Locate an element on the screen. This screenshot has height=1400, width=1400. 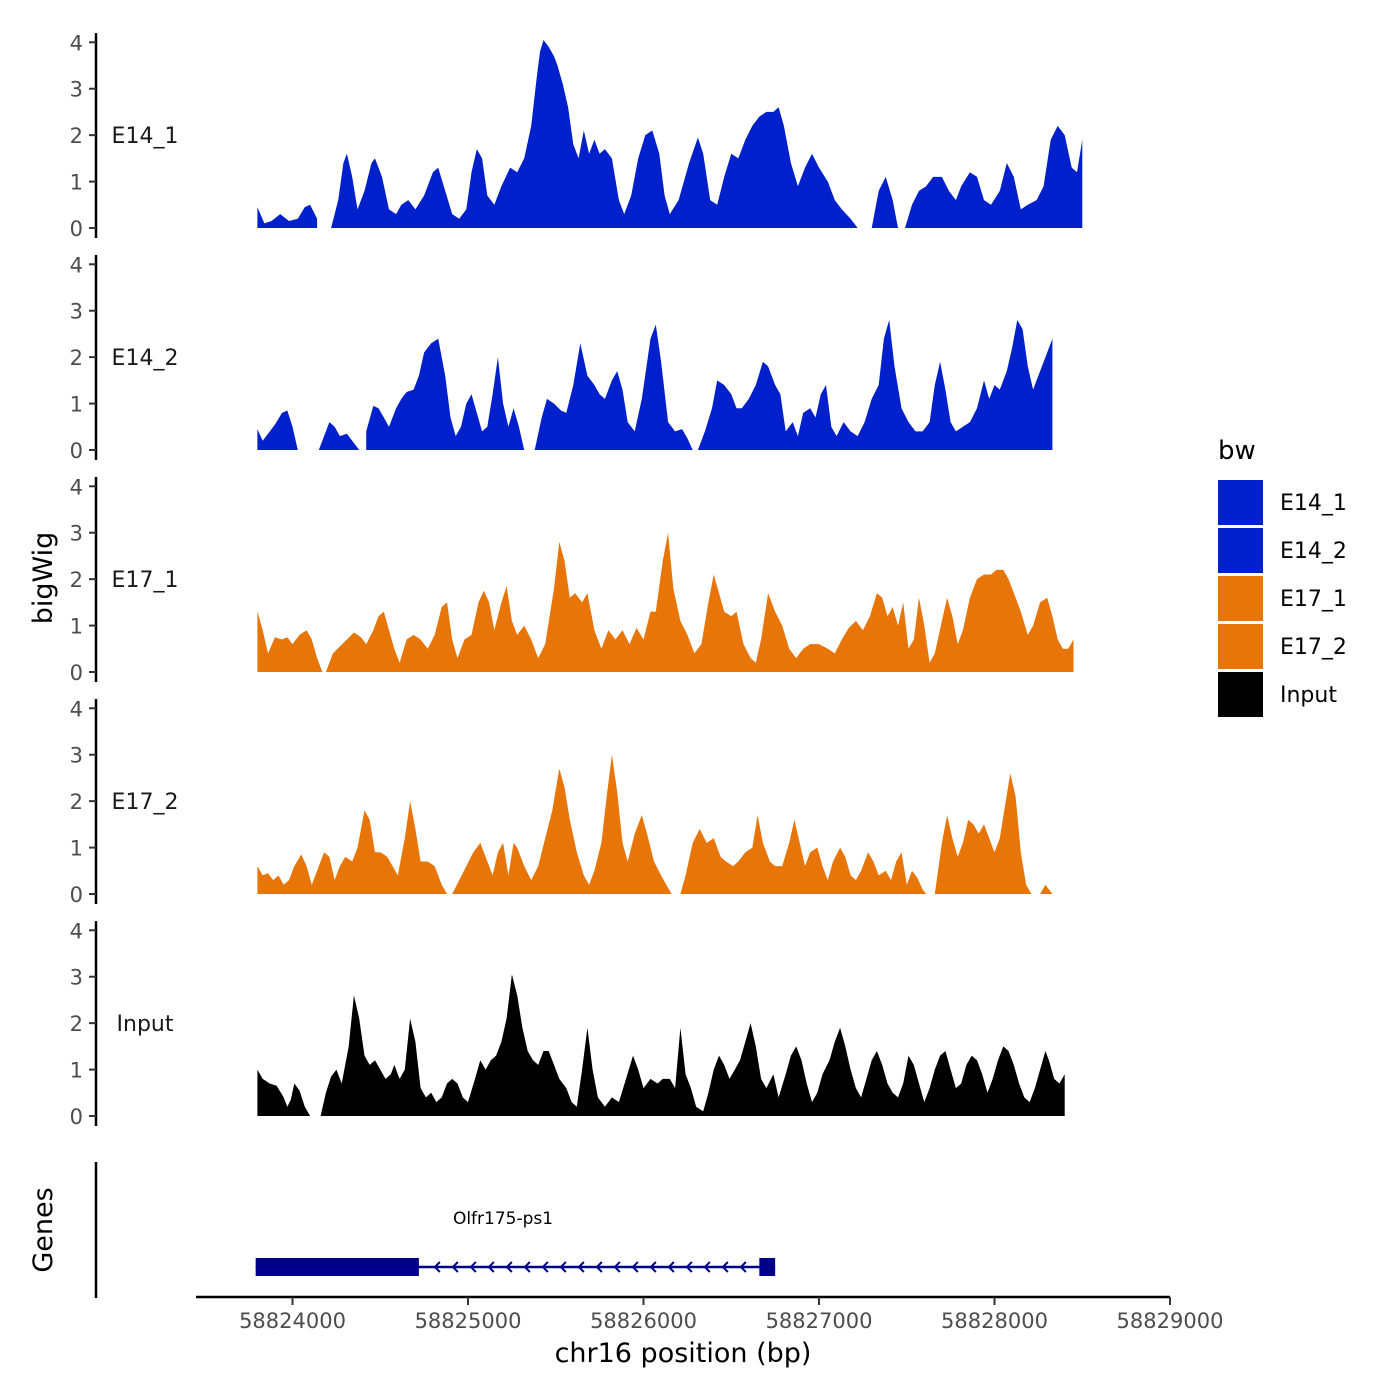
legend-label: E17_2 is located at coordinates (1313, 647).